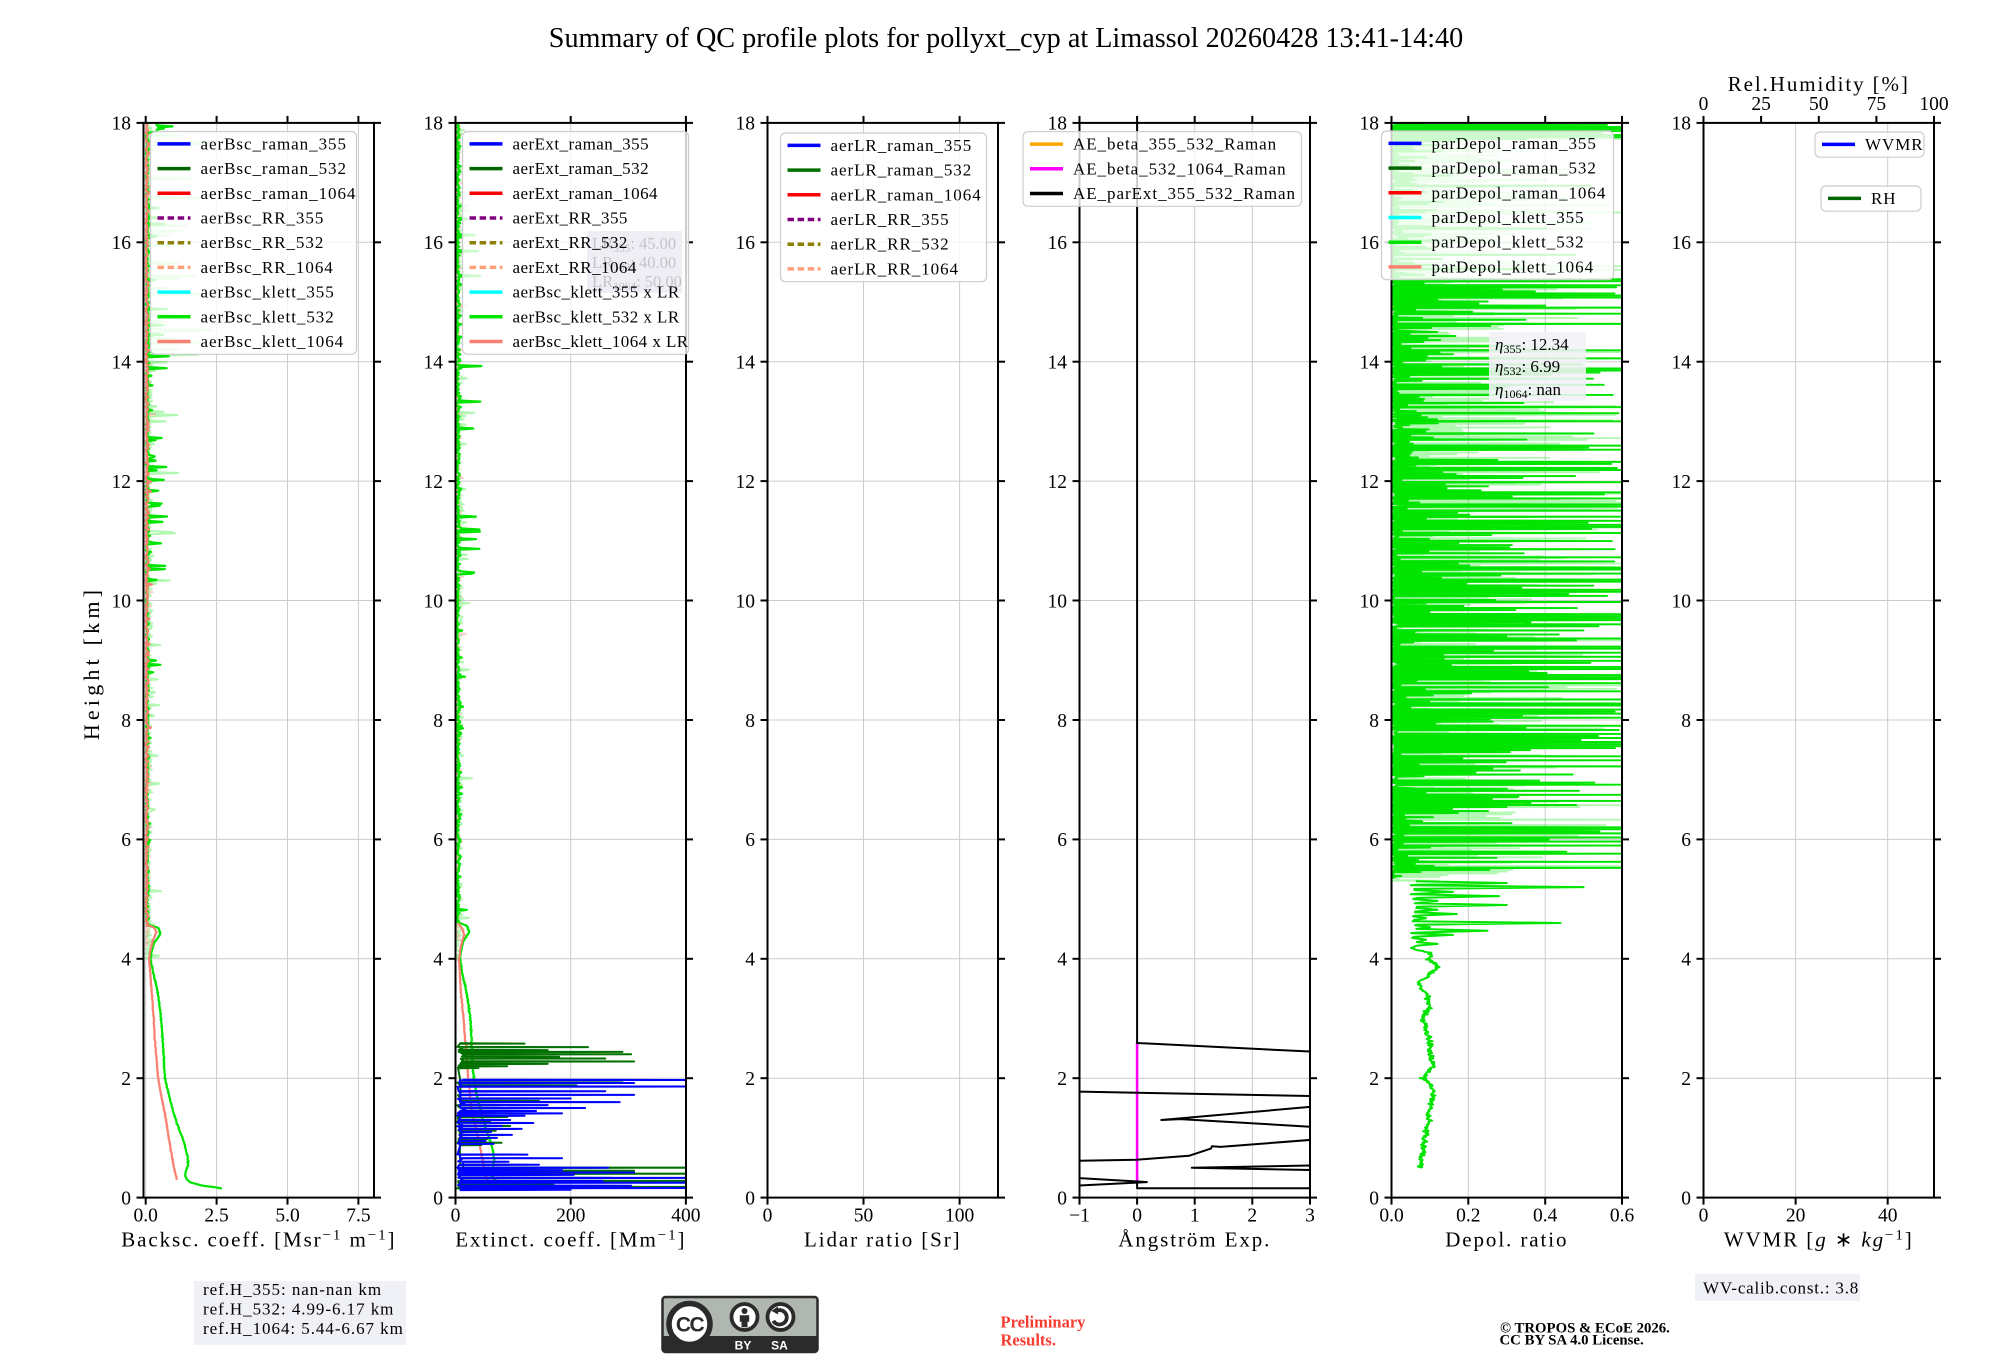 Image resolution: width=2000 pixels, height=1365 pixels. Describe the element at coordinates (779, 1346) in the screenshot. I see `svg-text: SA` at that location.